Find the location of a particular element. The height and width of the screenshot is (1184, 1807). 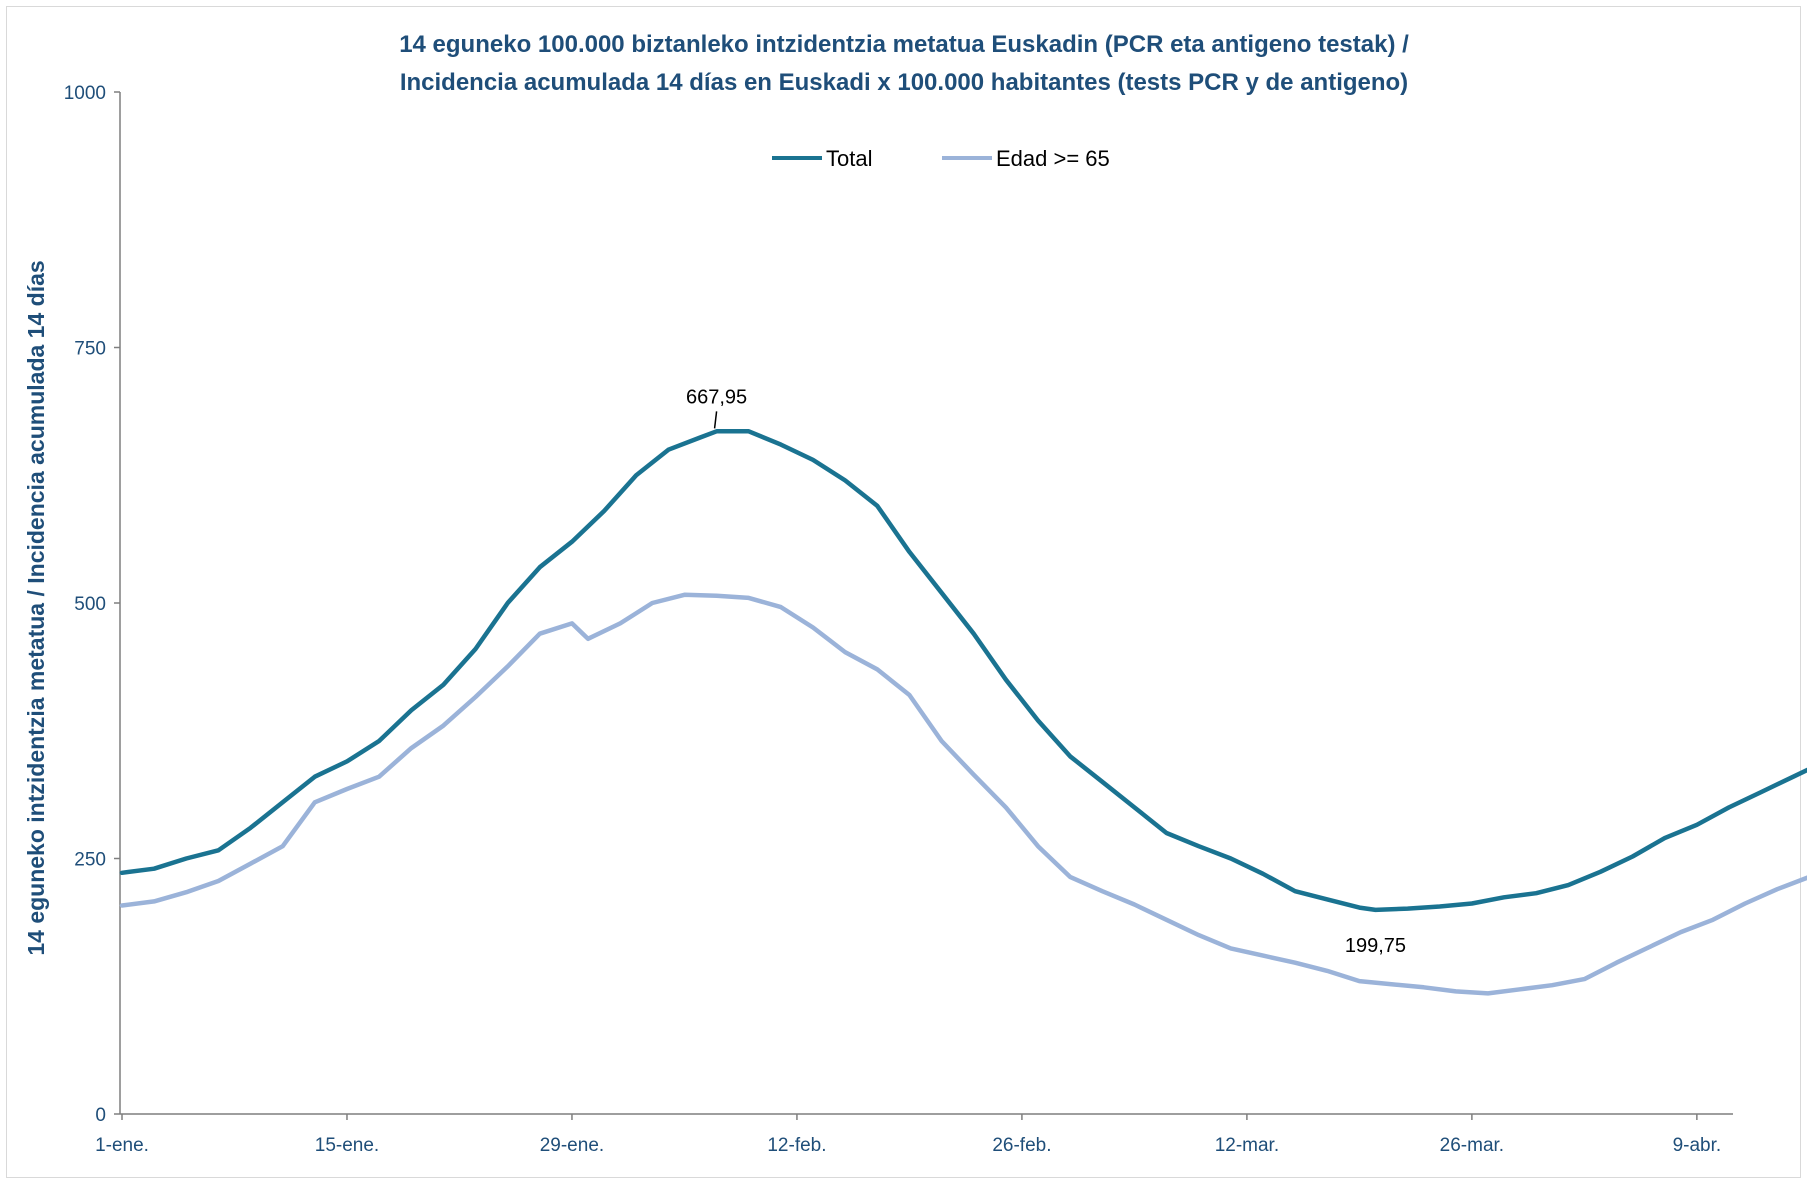

x-tick-label: 15-ene. is located at coordinates (347, 1145).